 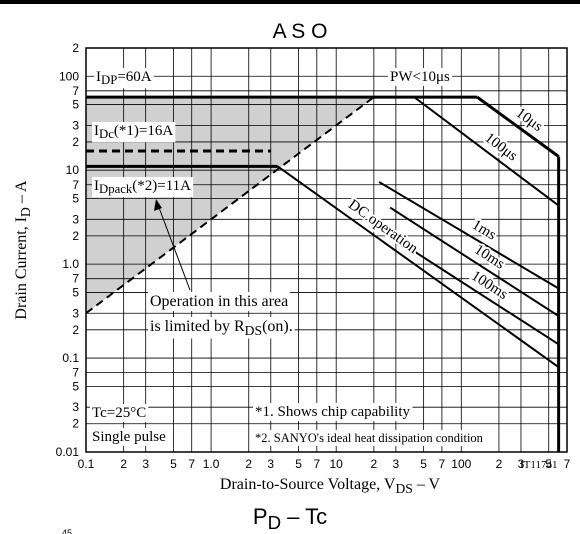 I want to click on text-part: PW<10μs, so click(x=420, y=77).